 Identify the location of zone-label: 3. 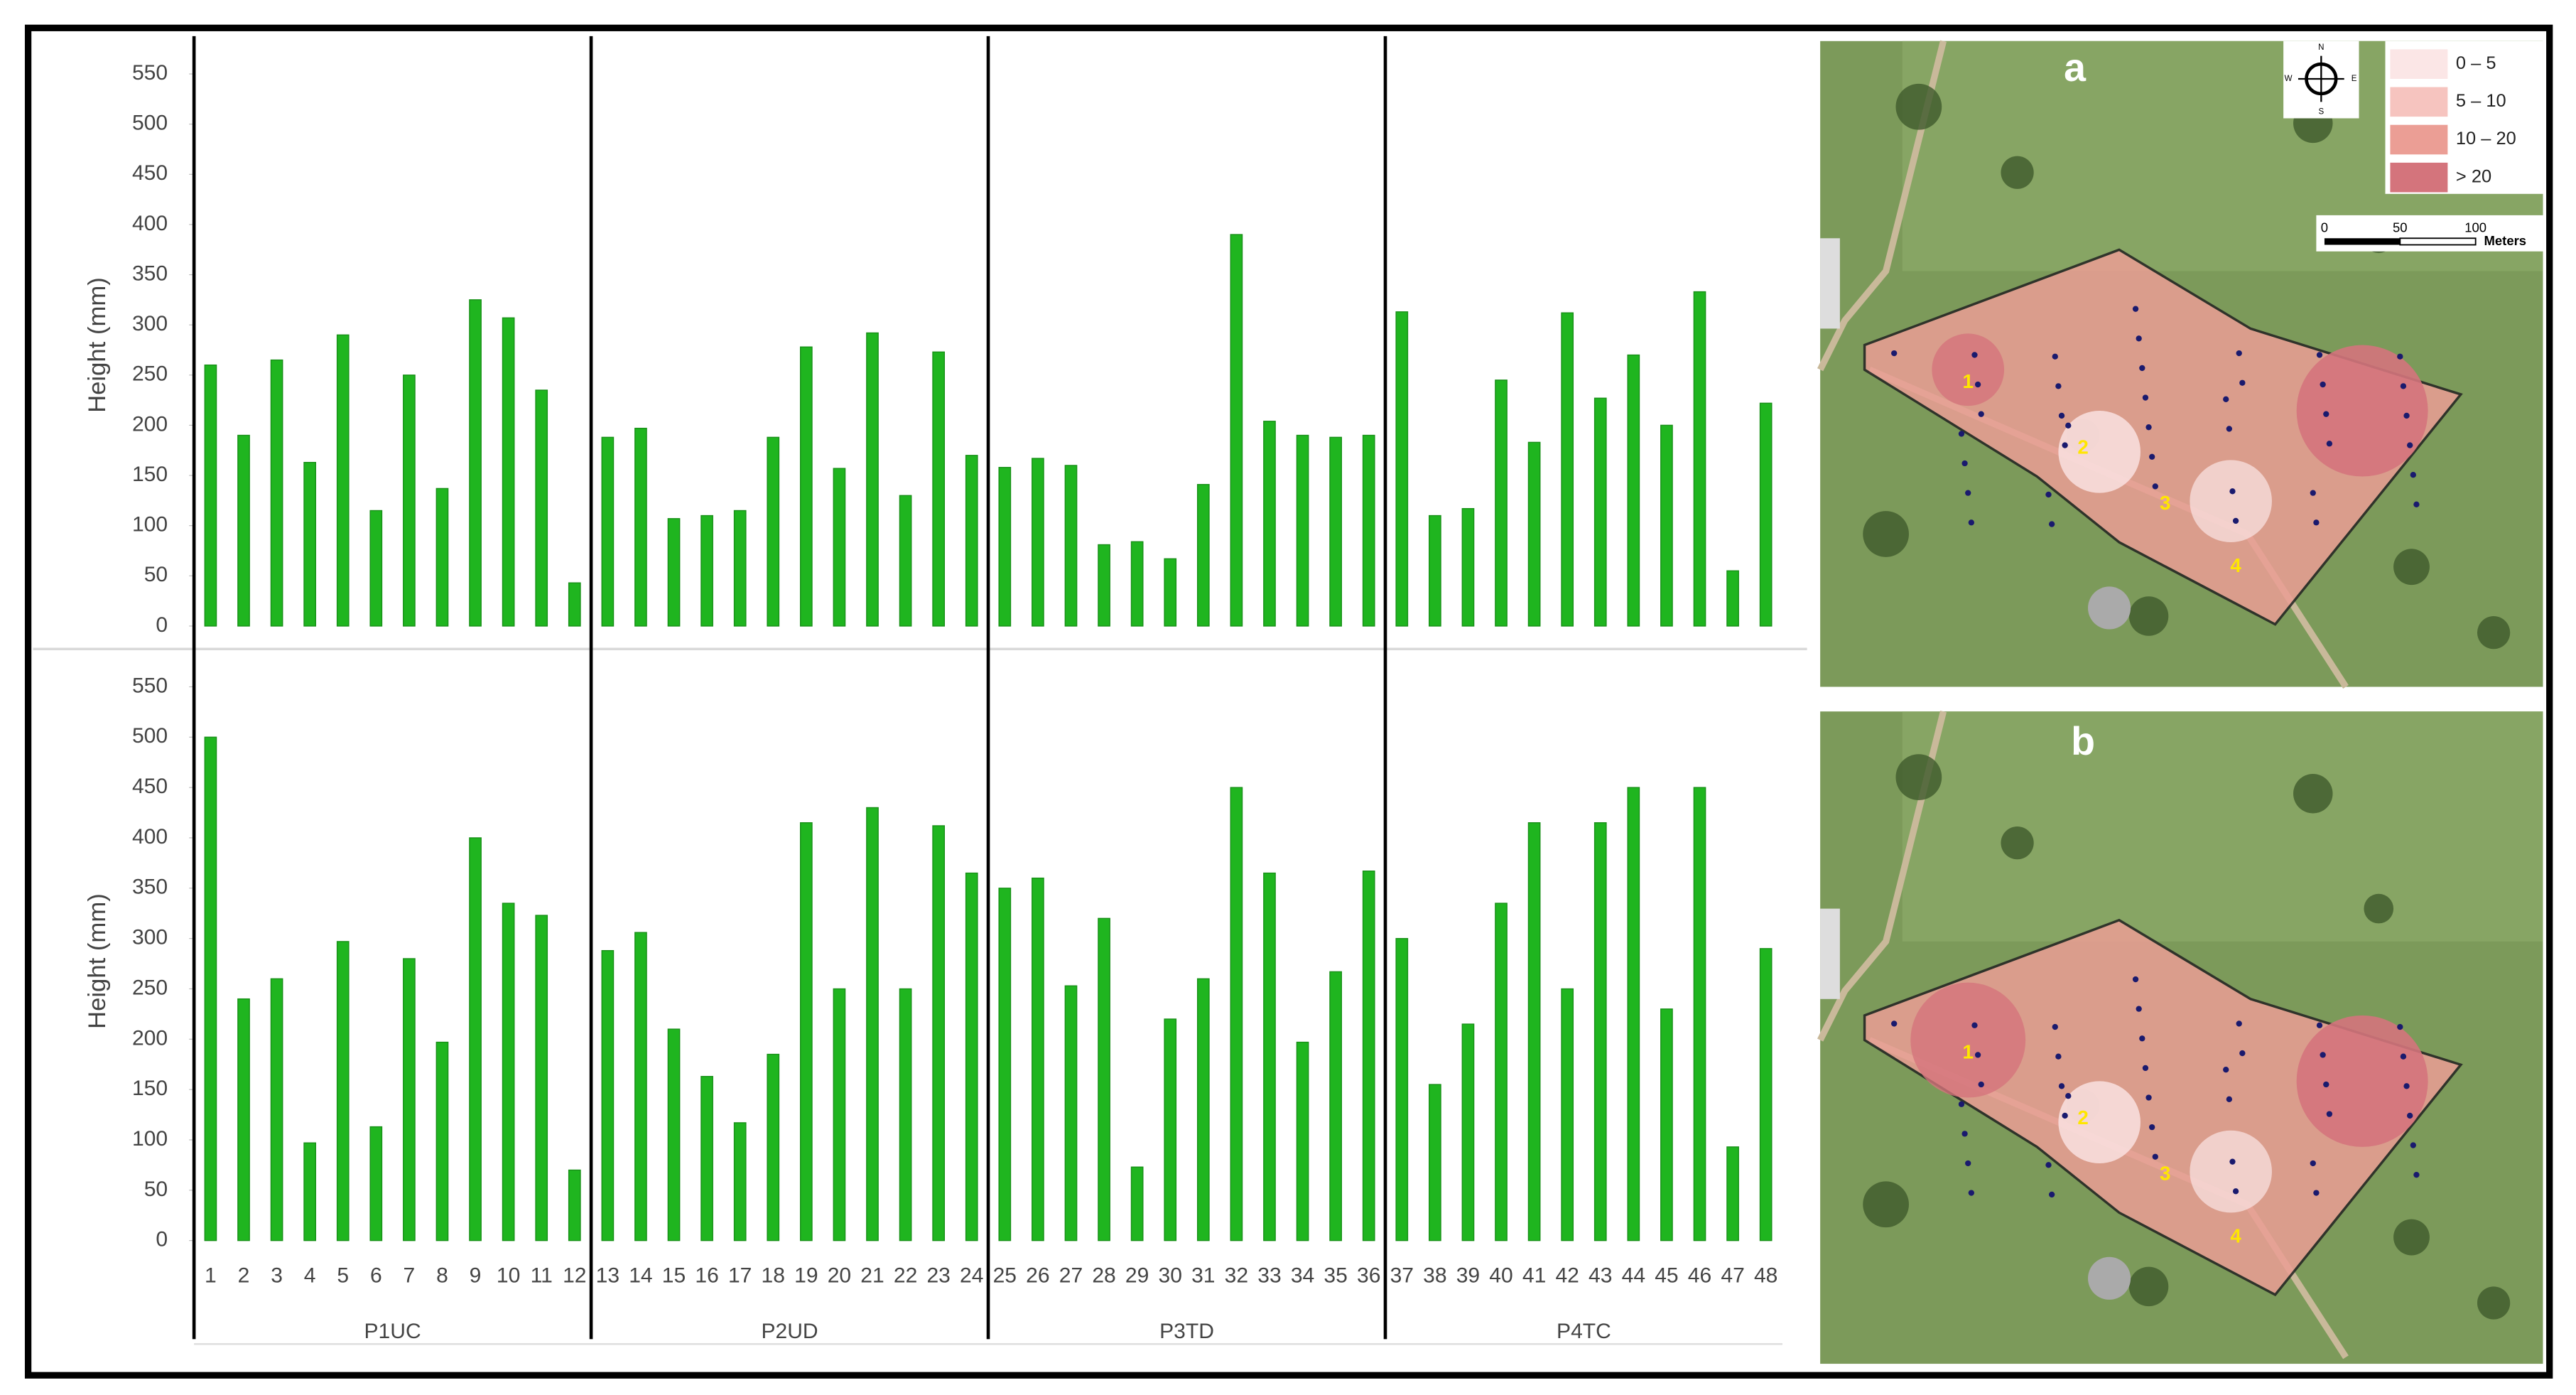
(2165, 503).